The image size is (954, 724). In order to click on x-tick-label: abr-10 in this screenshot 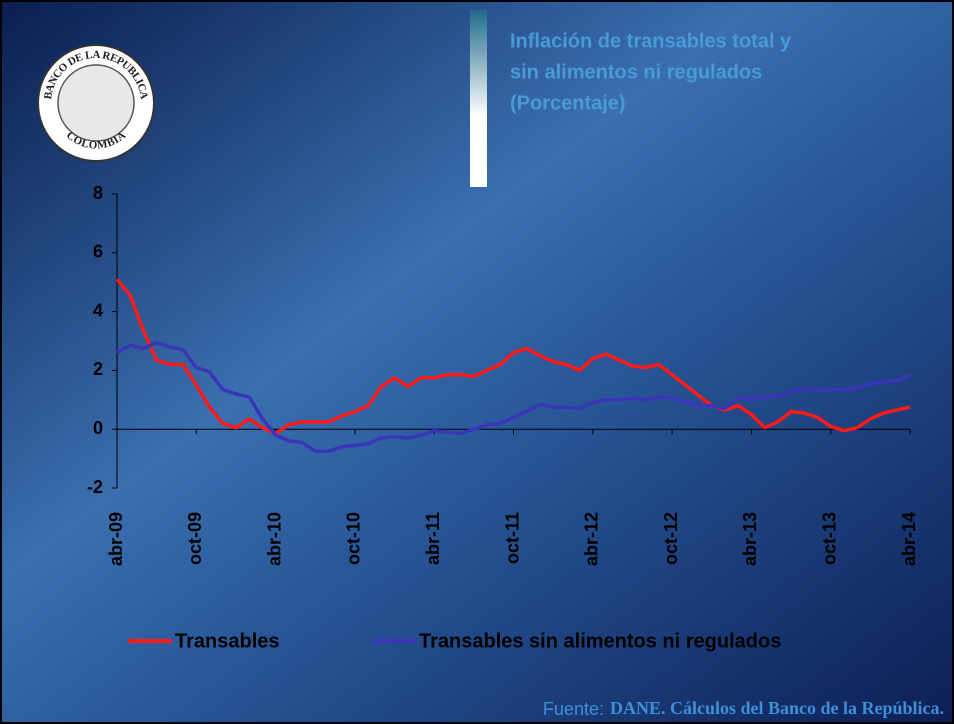, I will do `click(274, 539)`.